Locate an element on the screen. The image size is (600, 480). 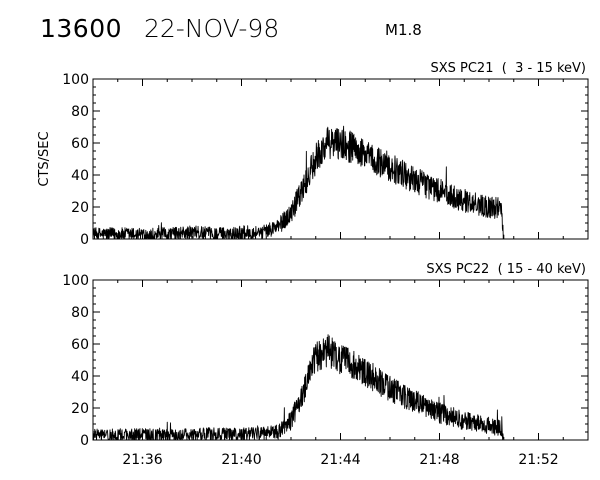
header: 13600 22-NOV-98 M1.8 is located at coordinates (320, 34).